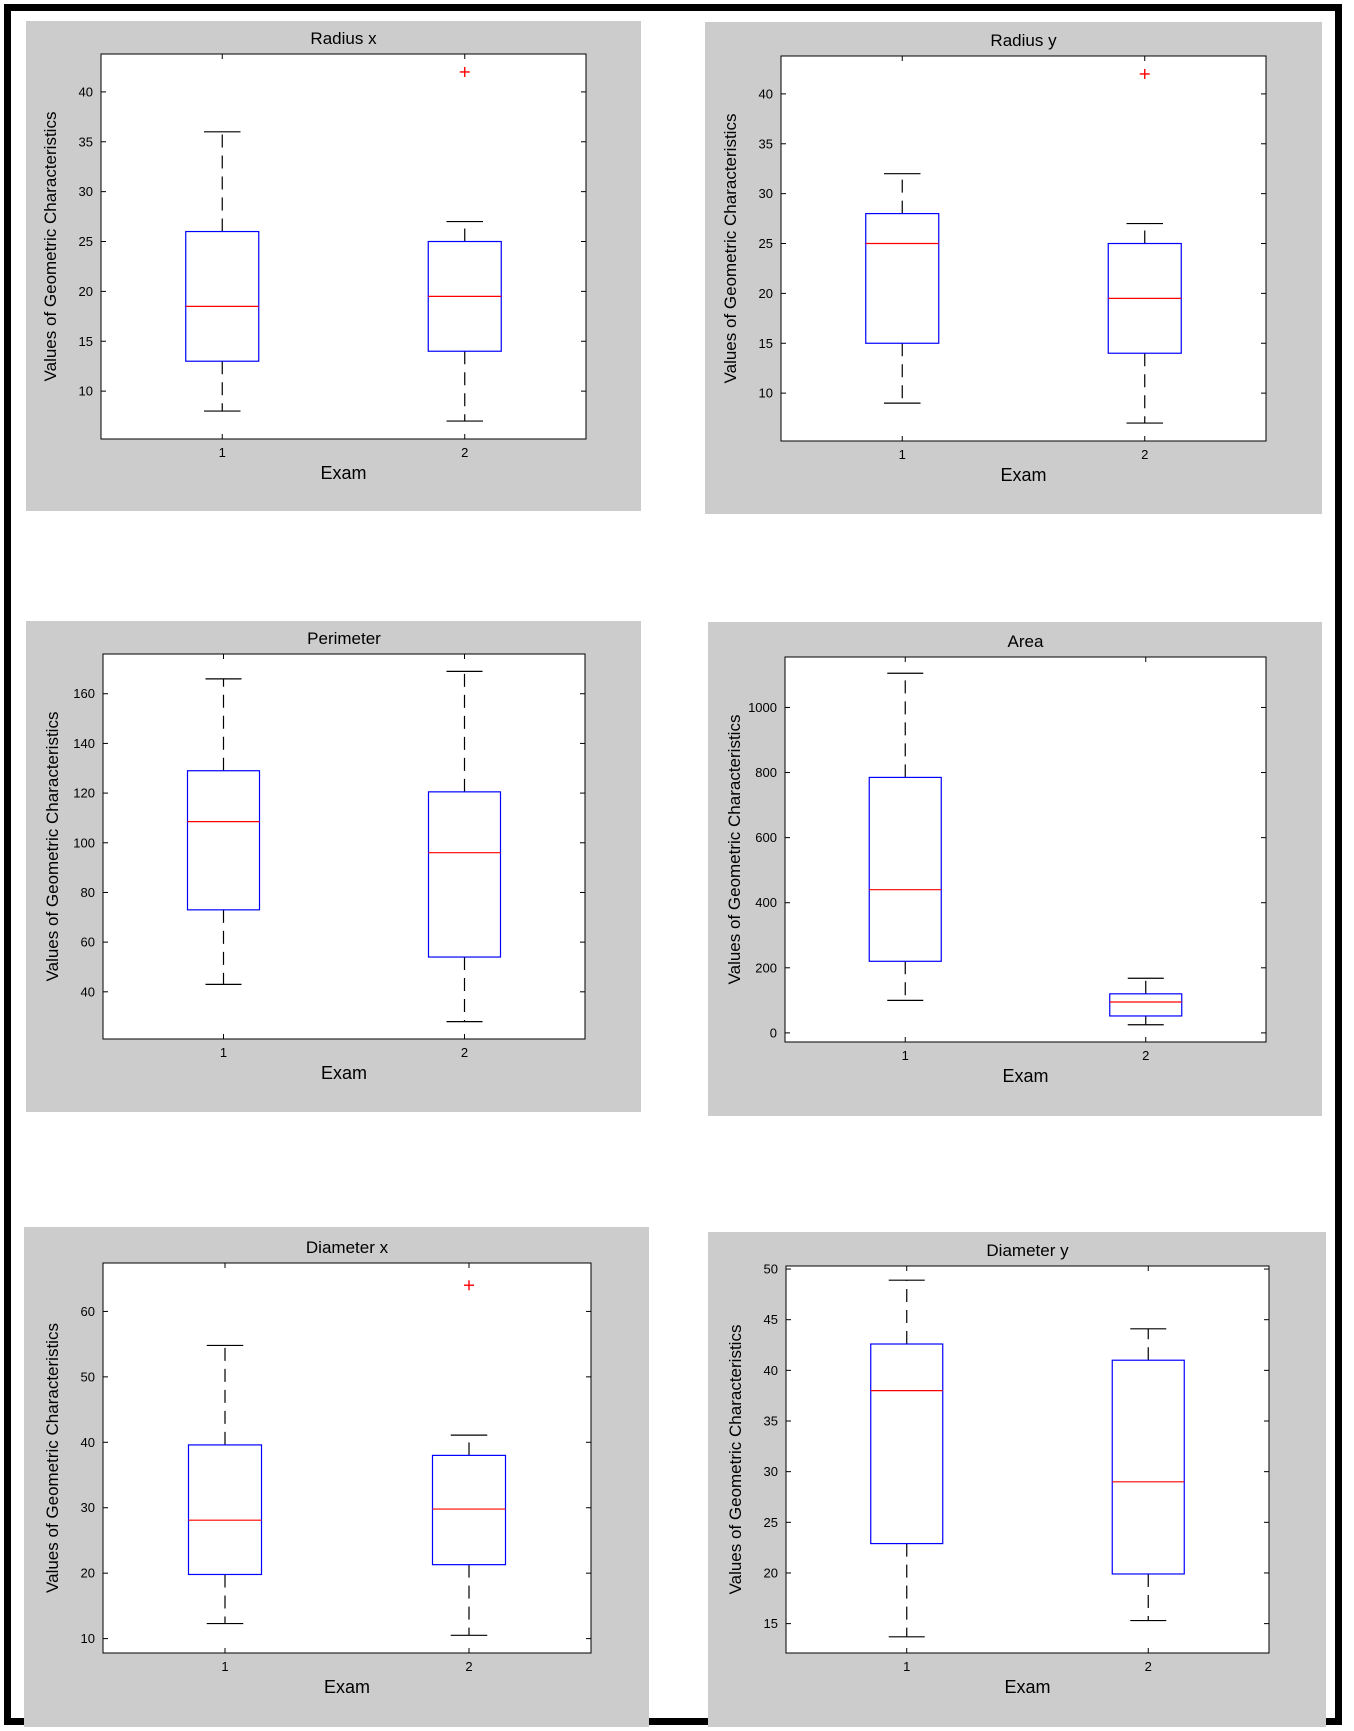 The image size is (1354, 1731). What do you see at coordinates (88, 892) in the screenshot?
I see `y-tick-label: 80` at bounding box center [88, 892].